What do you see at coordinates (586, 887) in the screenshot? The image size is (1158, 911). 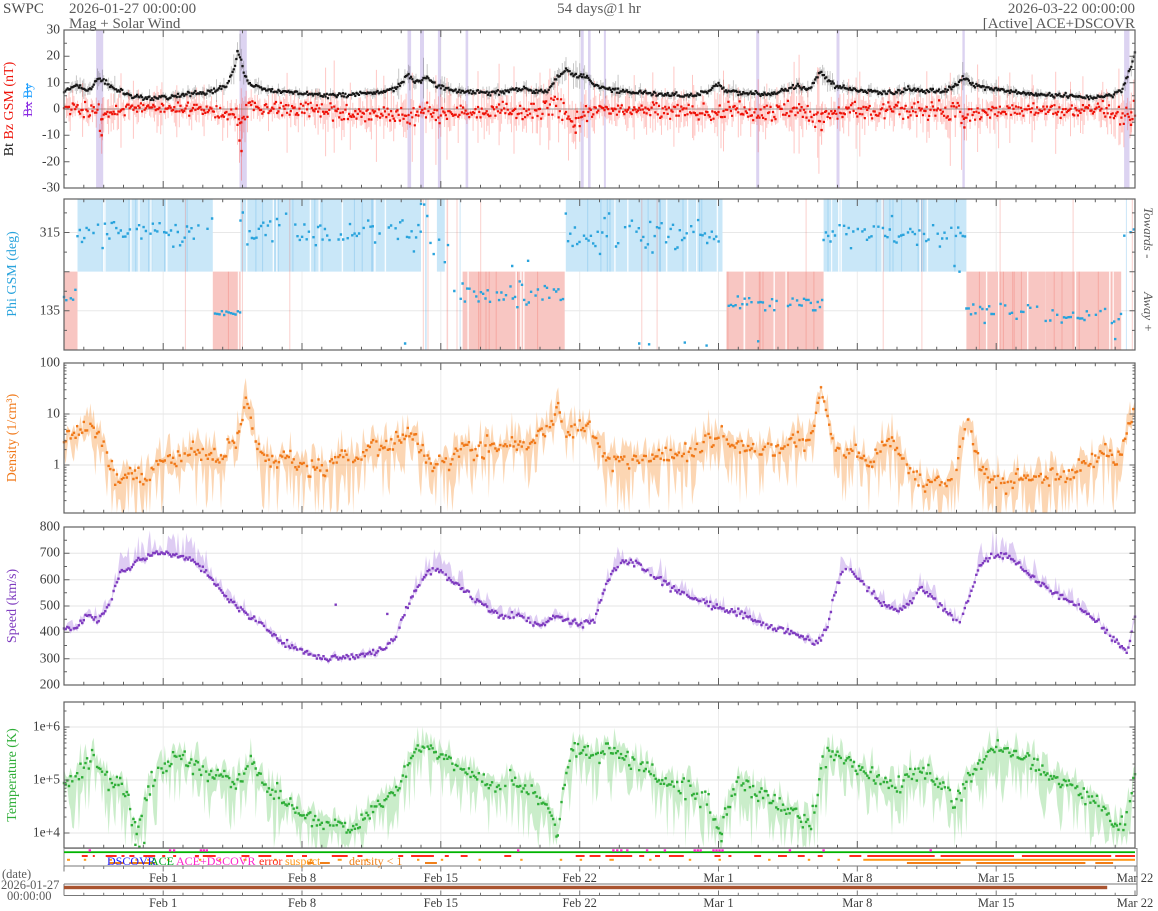 I see `timebar-loaded-range` at bounding box center [586, 887].